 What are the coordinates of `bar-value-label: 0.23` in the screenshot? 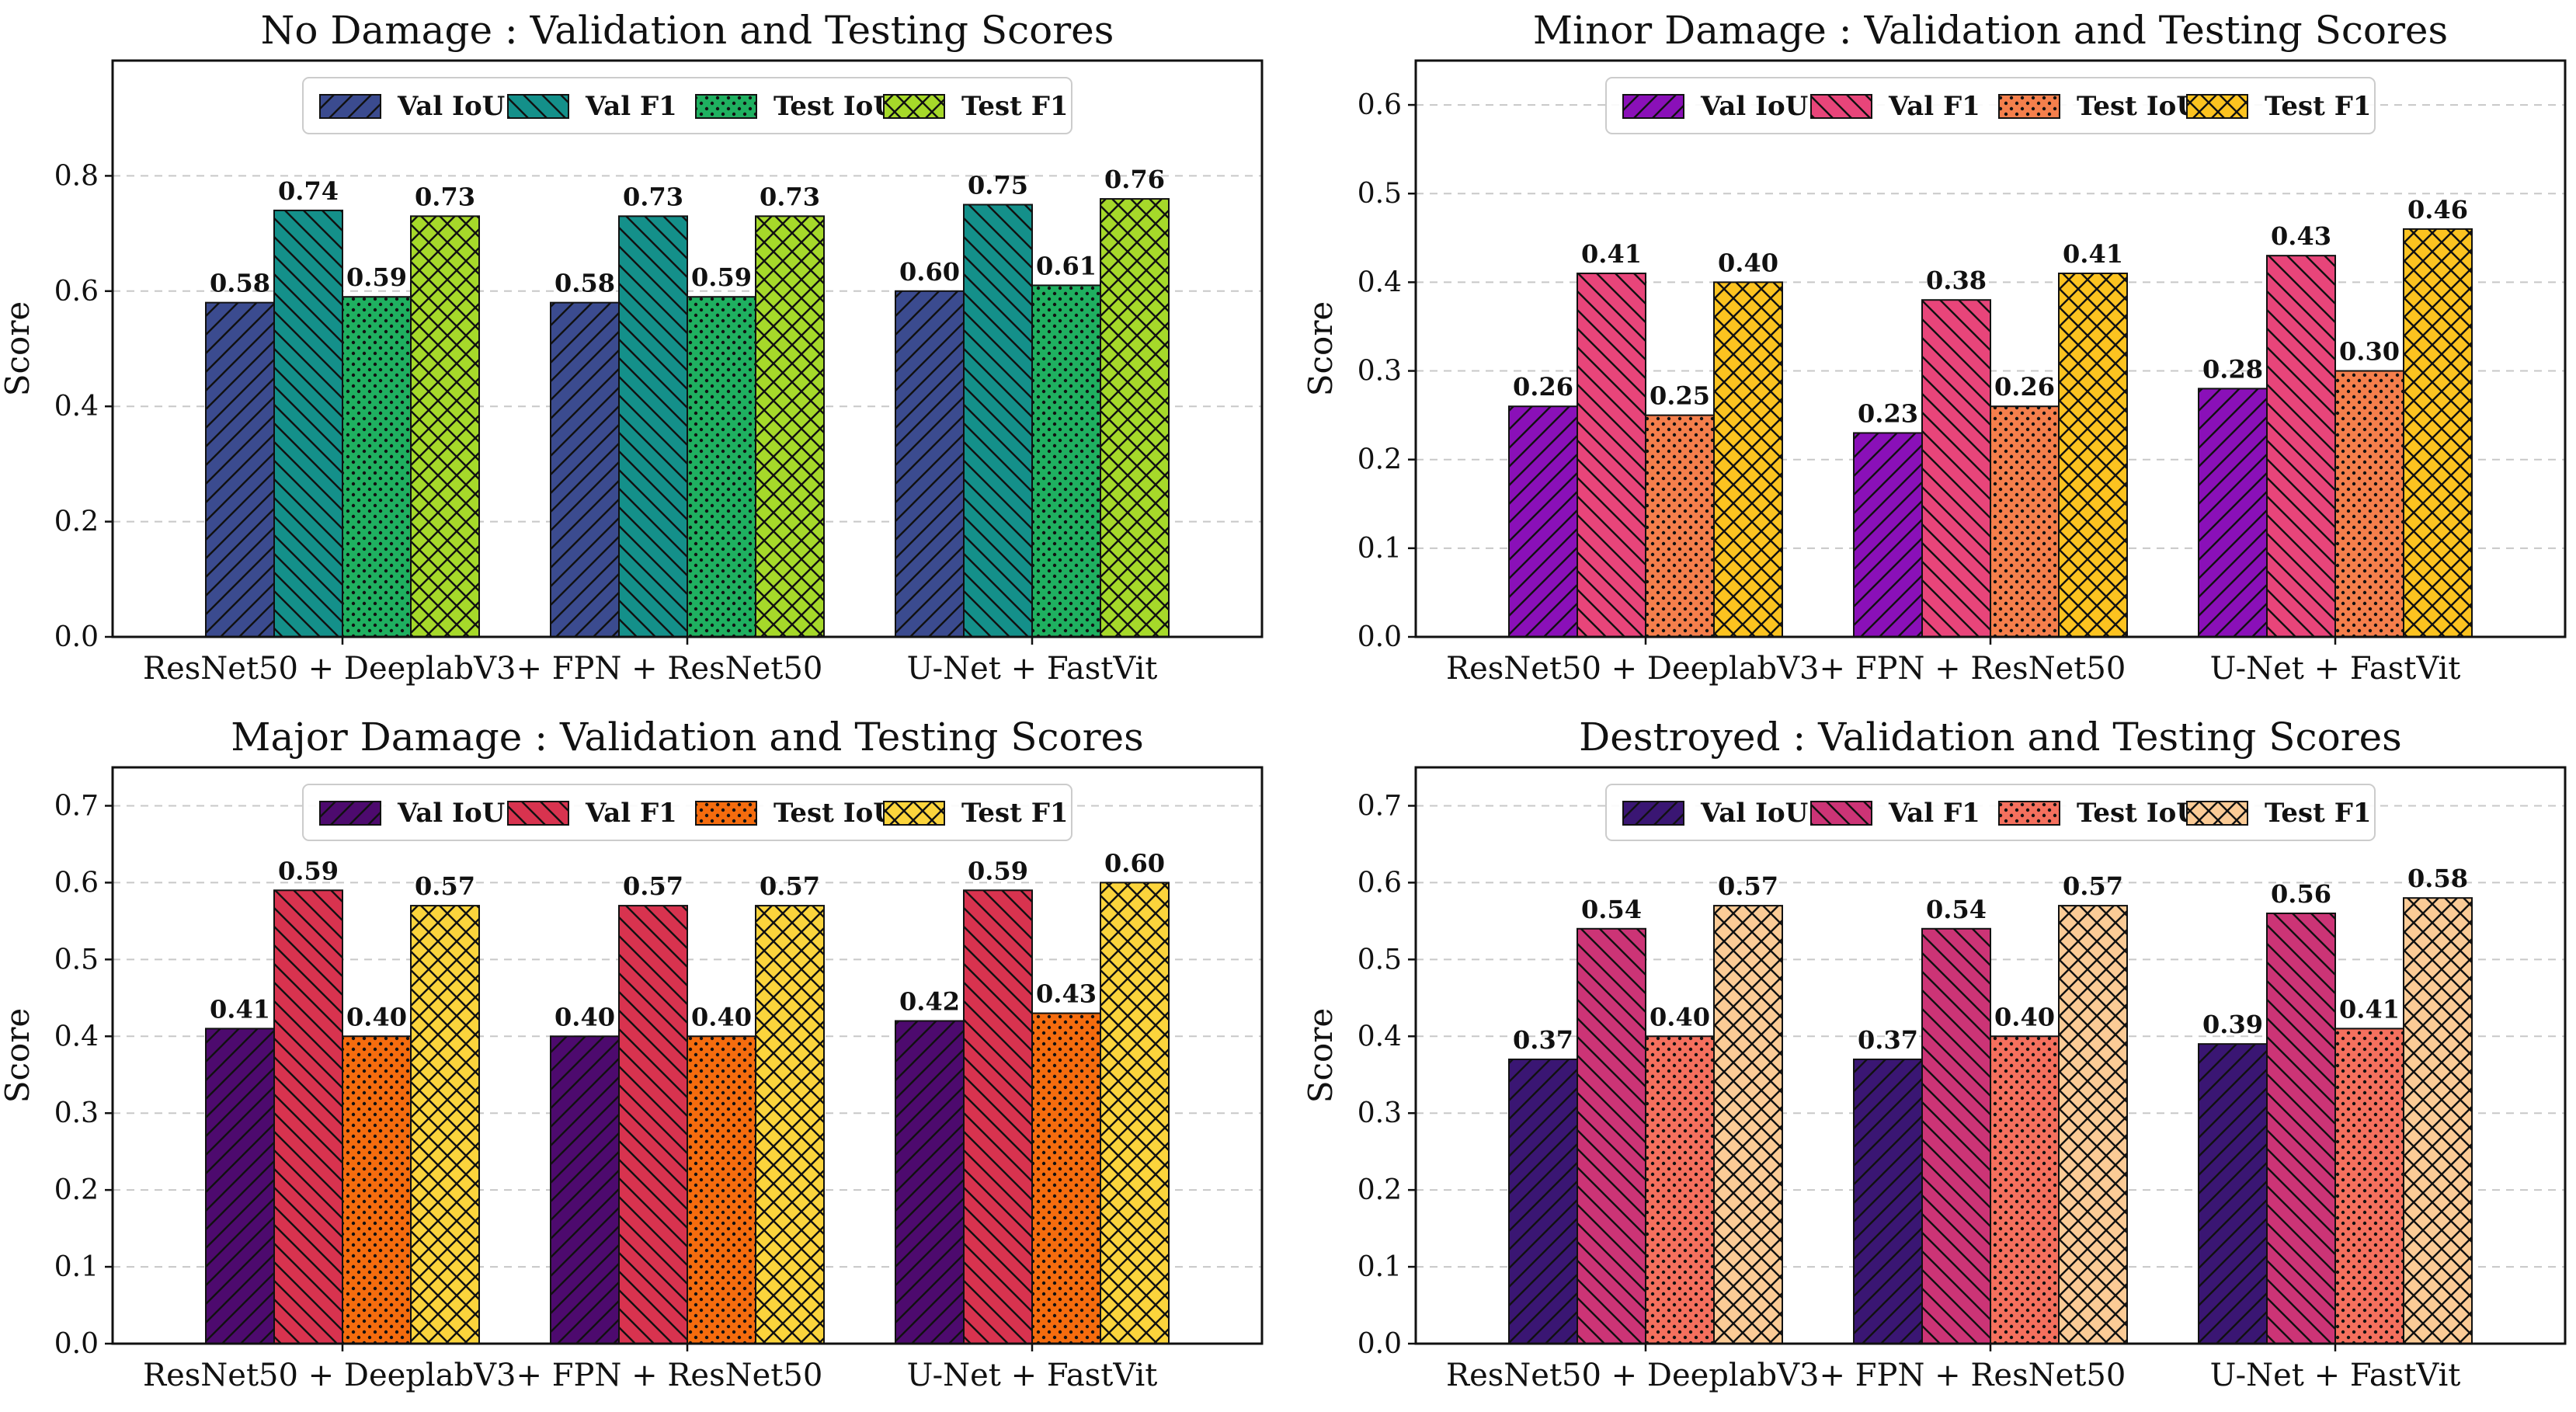 It's located at (1888, 413).